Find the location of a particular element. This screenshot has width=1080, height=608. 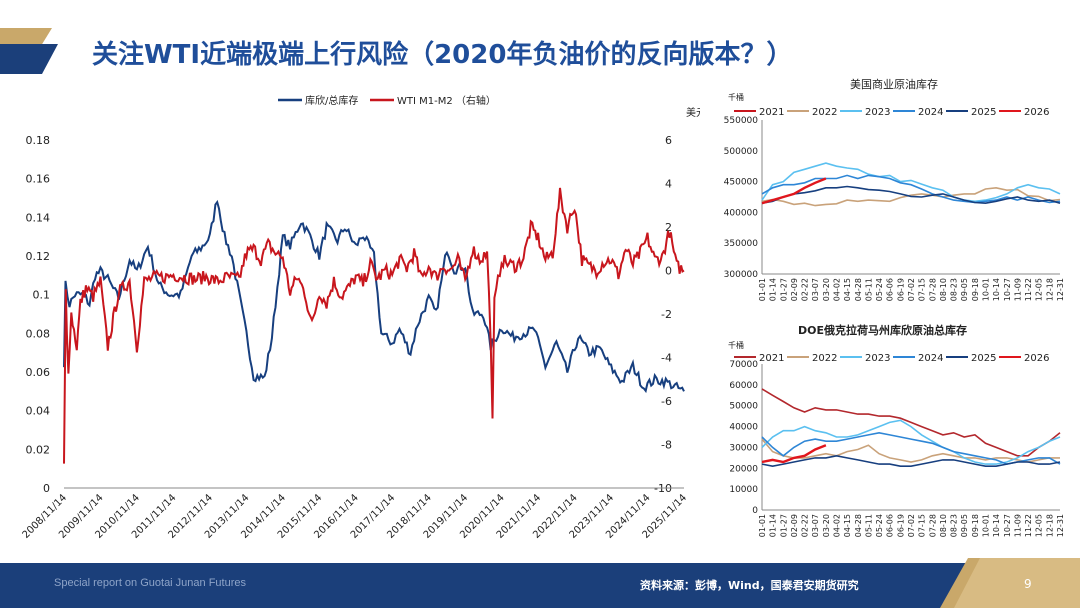

y-axis-tick-label: 500000 is located at coordinates (741, 152).